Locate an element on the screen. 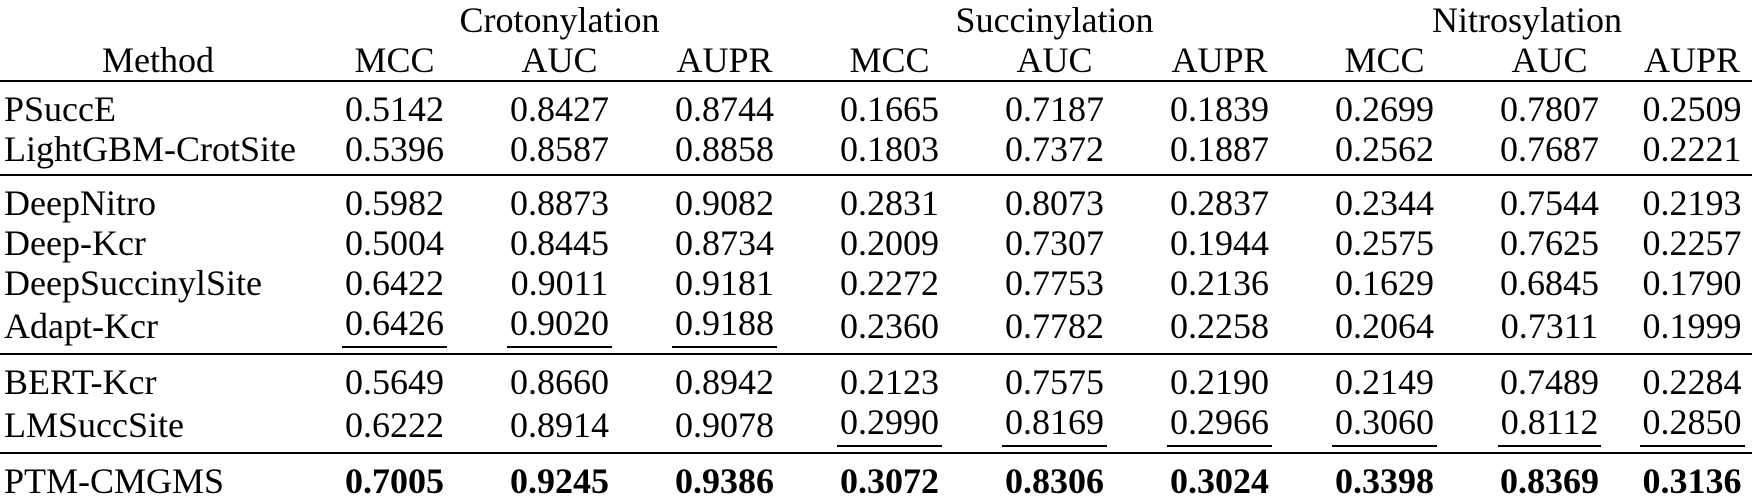 The image size is (1752, 496). value-cell: 0.8369 is located at coordinates (1550, 478).